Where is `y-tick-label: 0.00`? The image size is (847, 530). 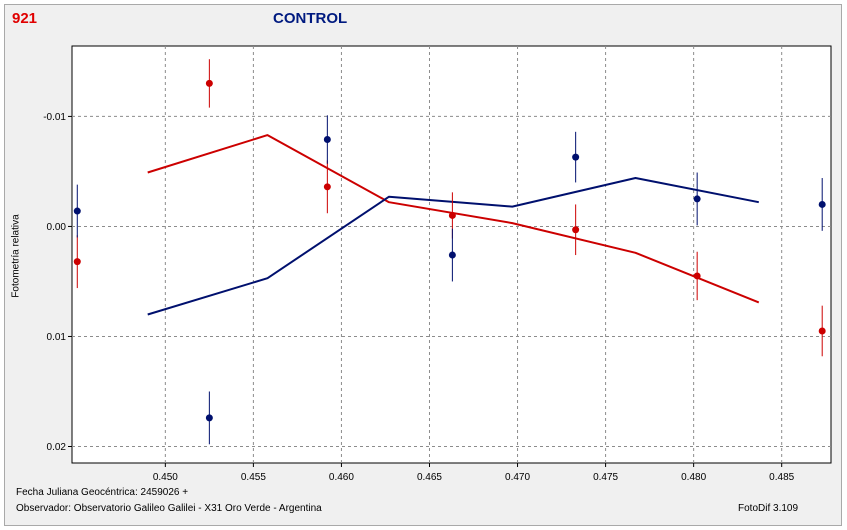 y-tick-label: 0.00 is located at coordinates (57, 227).